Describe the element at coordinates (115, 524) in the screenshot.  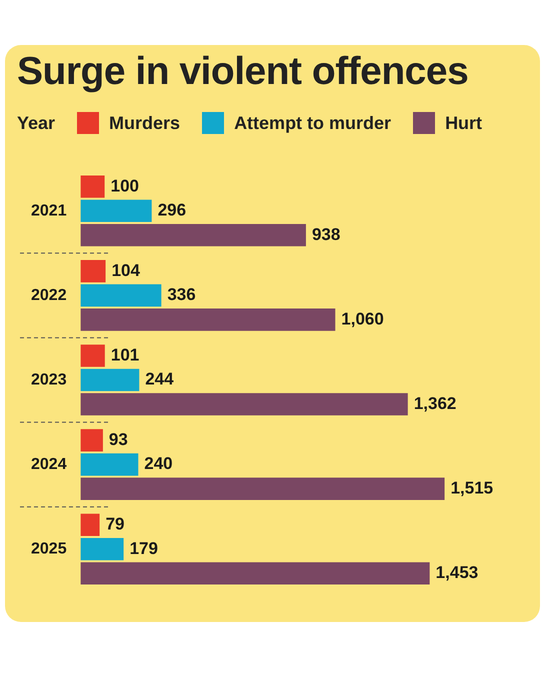
I see `data-label: 79` at that location.